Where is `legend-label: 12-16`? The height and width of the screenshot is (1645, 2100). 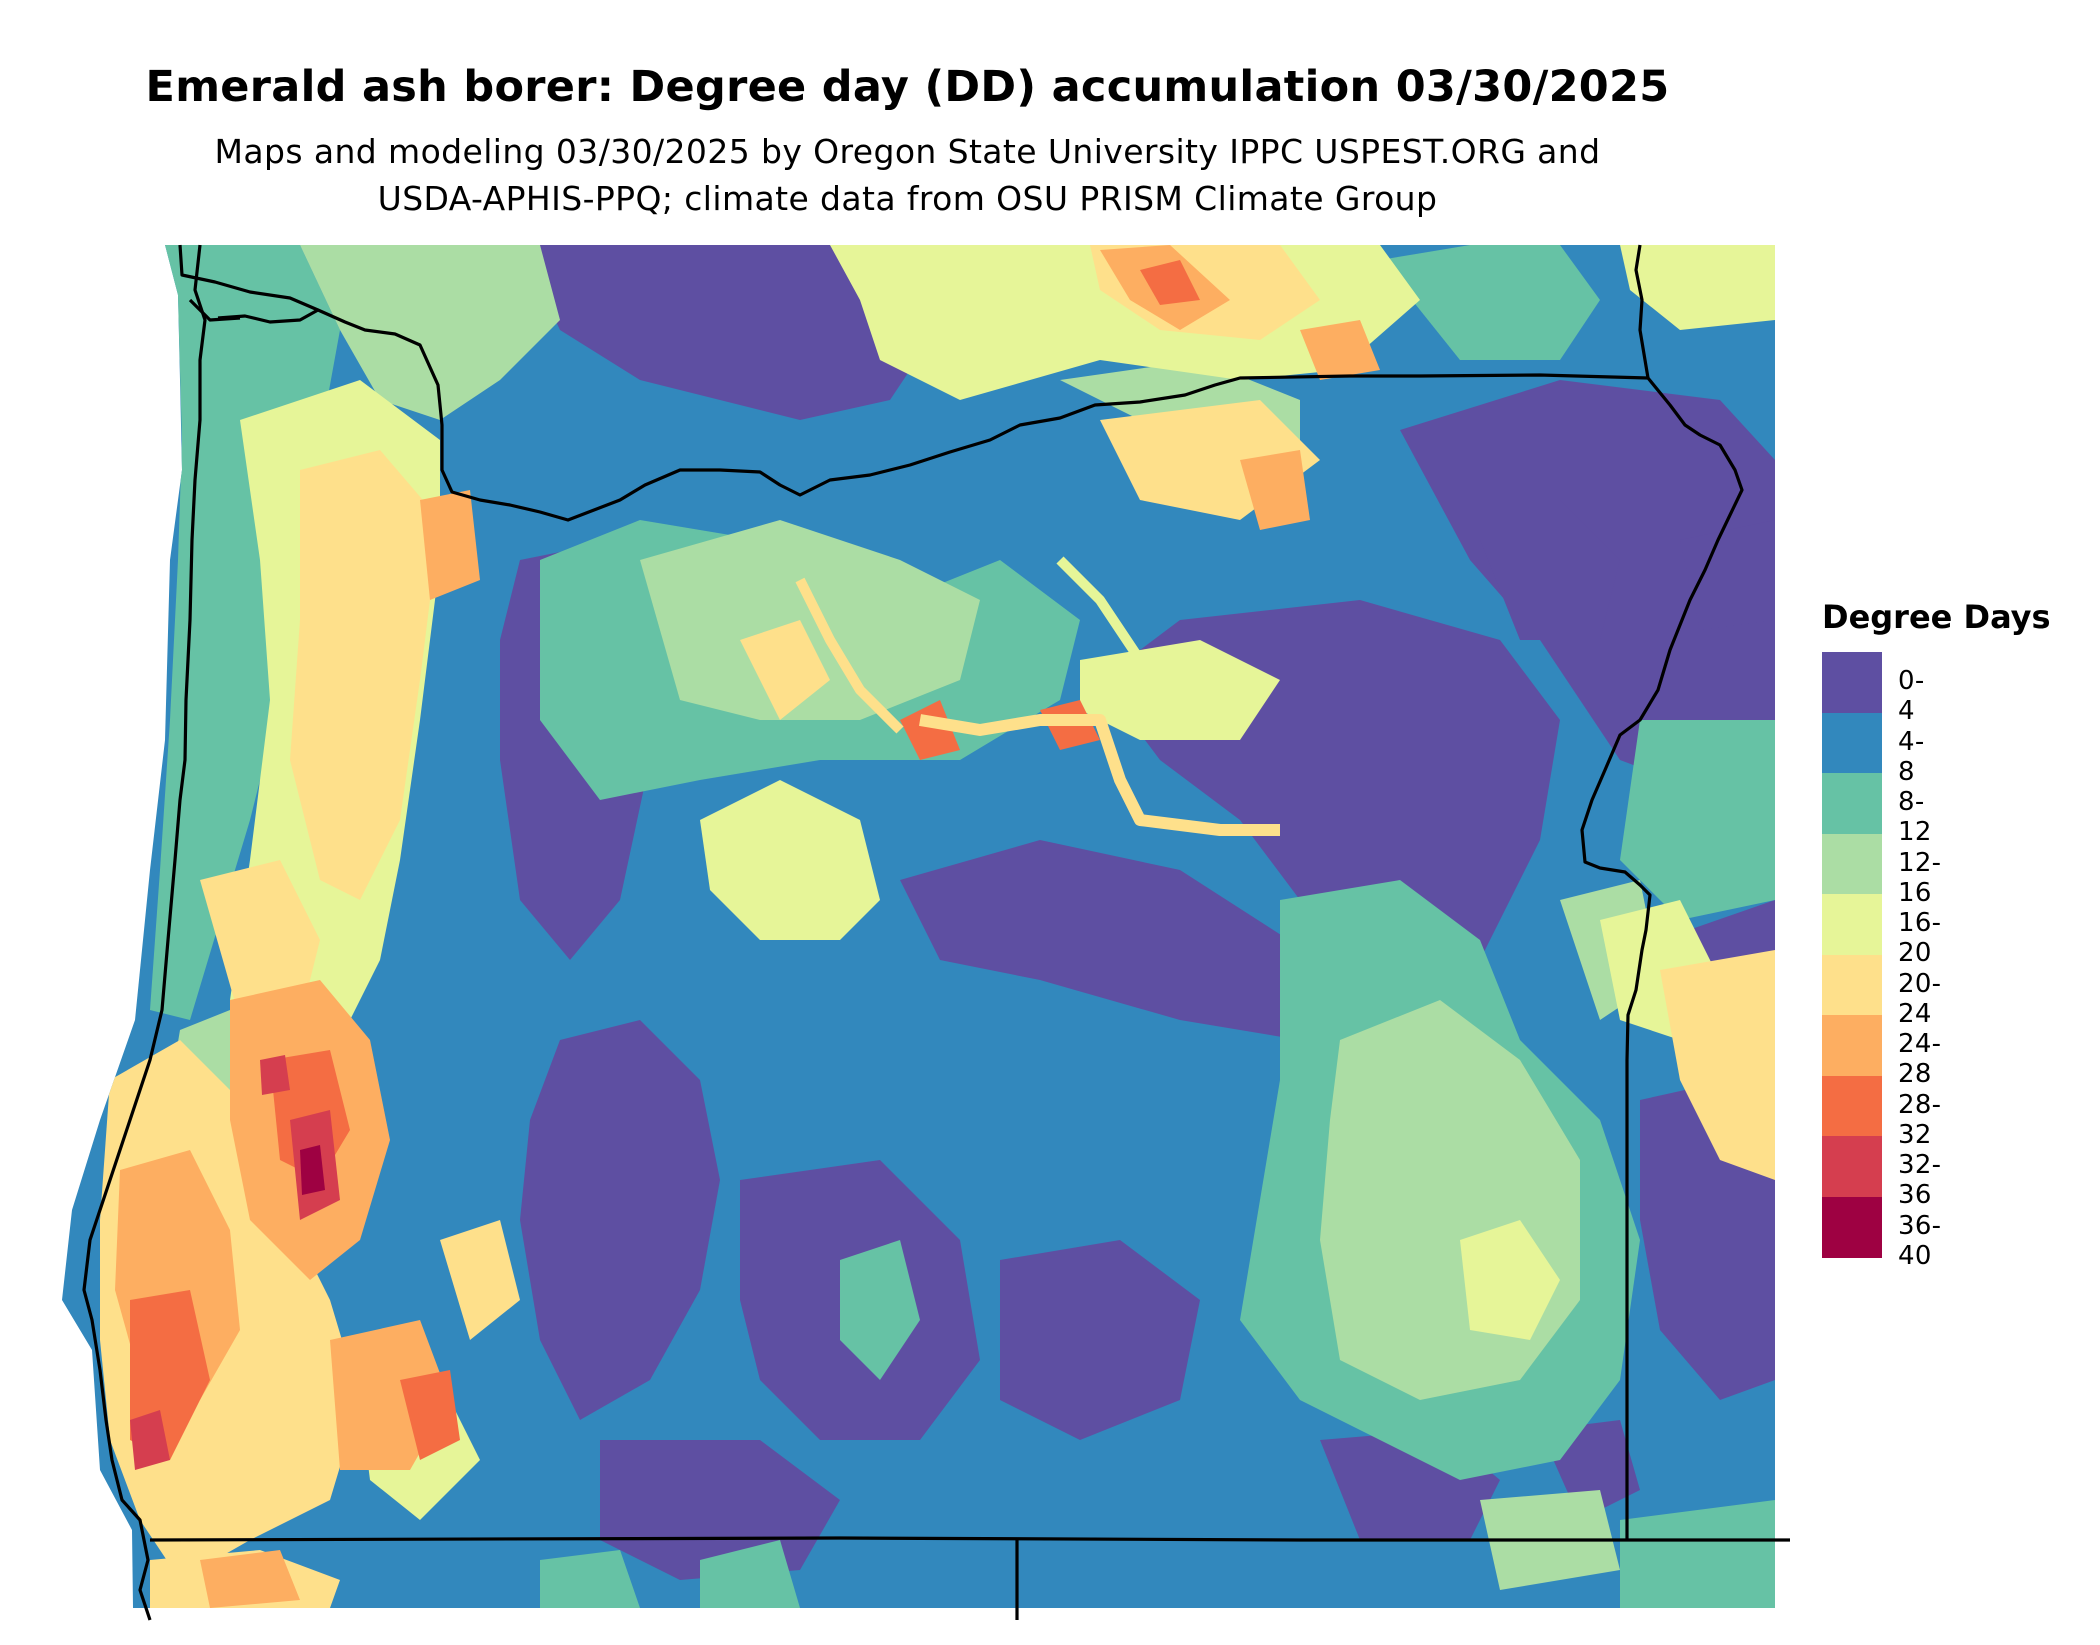
legend-label: 12-16 is located at coordinates (1920, 877).